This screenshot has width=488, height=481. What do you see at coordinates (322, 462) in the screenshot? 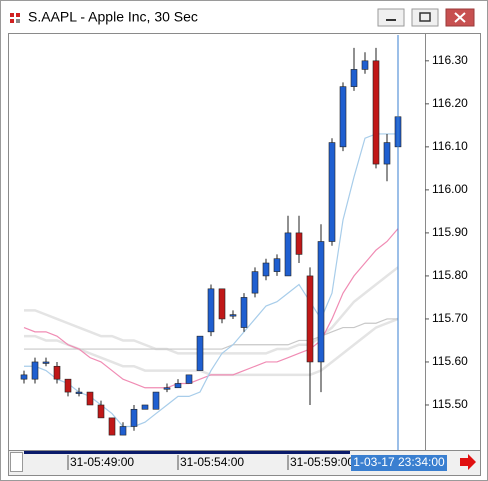
I see `x-tick-label: 31-05:59:00` at bounding box center [322, 462].